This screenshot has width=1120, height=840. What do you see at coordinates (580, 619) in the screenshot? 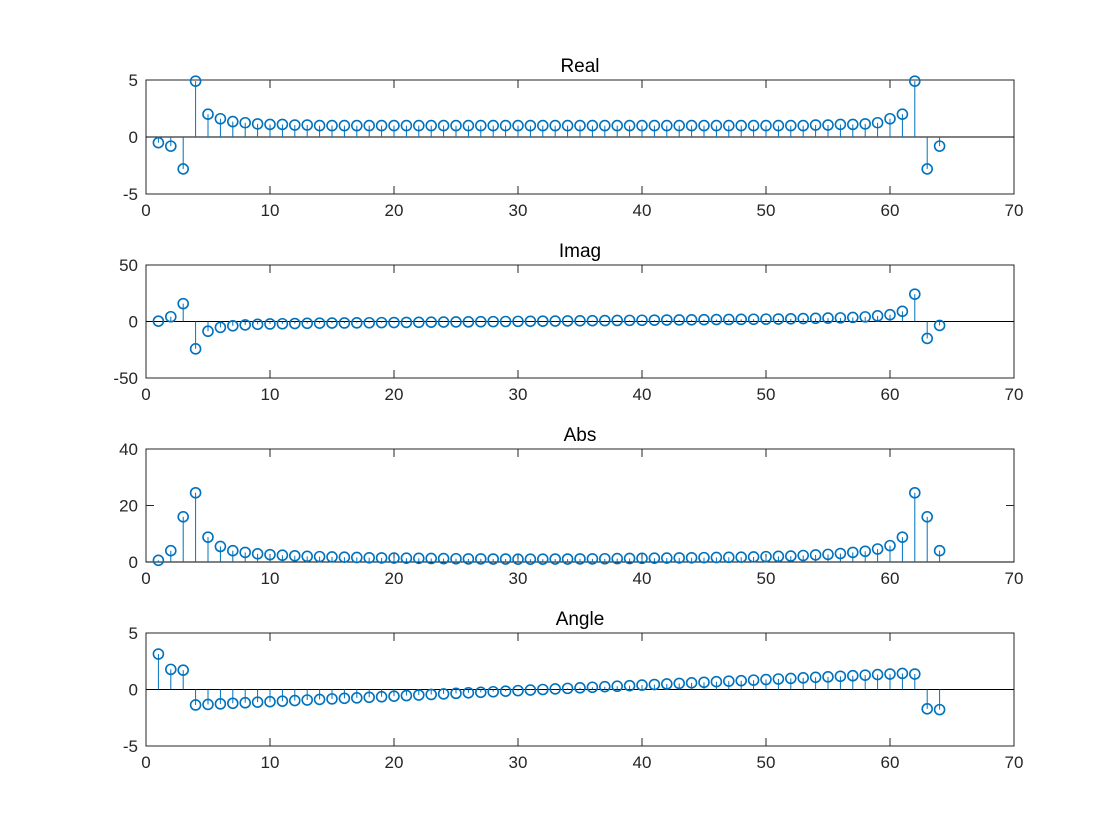
I see `subplot-title: Angle` at bounding box center [580, 619].